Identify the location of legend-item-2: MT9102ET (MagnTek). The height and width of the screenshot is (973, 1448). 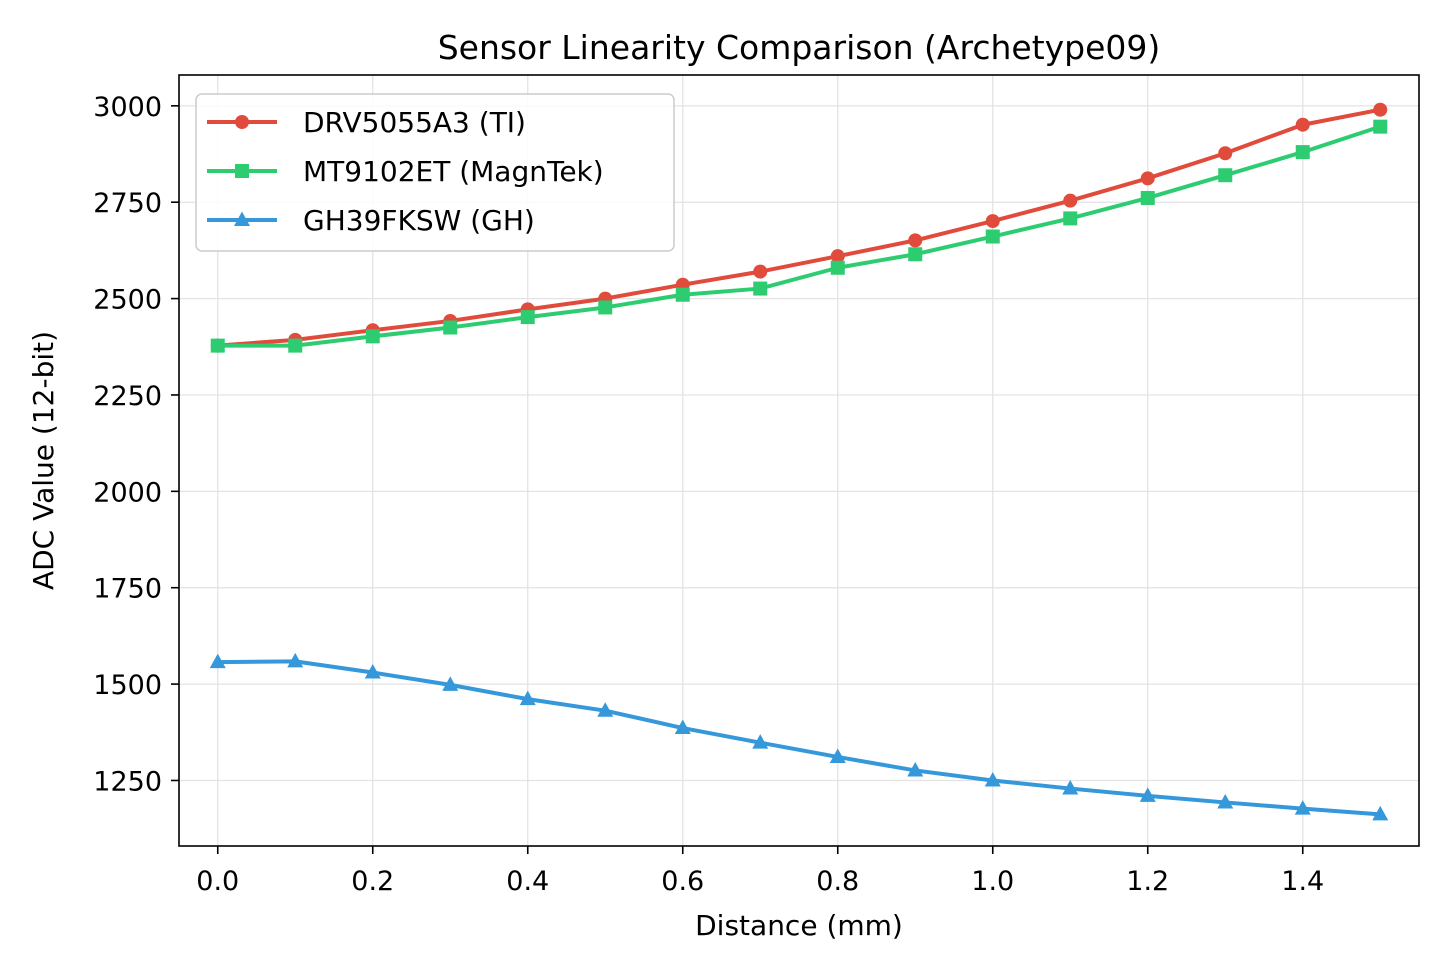
(405, 171).